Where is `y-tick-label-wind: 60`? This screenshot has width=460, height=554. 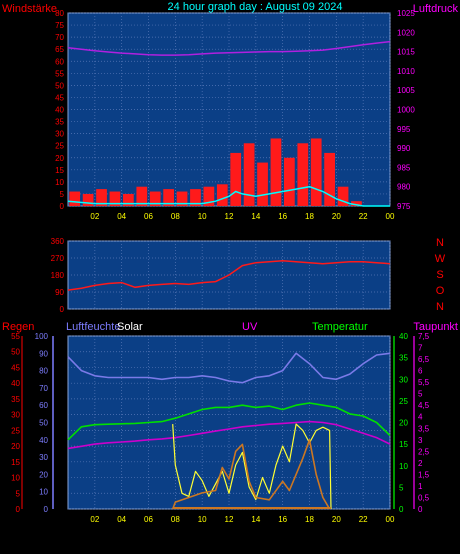
y-tick-label-wind: 60 is located at coordinates (59, 61).